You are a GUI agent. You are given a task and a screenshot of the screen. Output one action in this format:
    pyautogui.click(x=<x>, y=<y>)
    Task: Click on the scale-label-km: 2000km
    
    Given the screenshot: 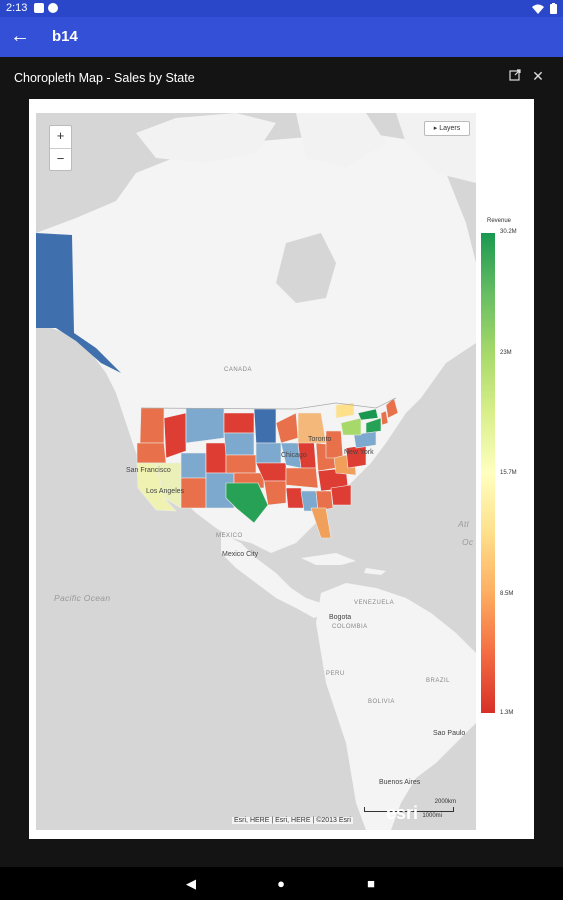 What is the action you would take?
    pyautogui.click(x=445, y=802)
    